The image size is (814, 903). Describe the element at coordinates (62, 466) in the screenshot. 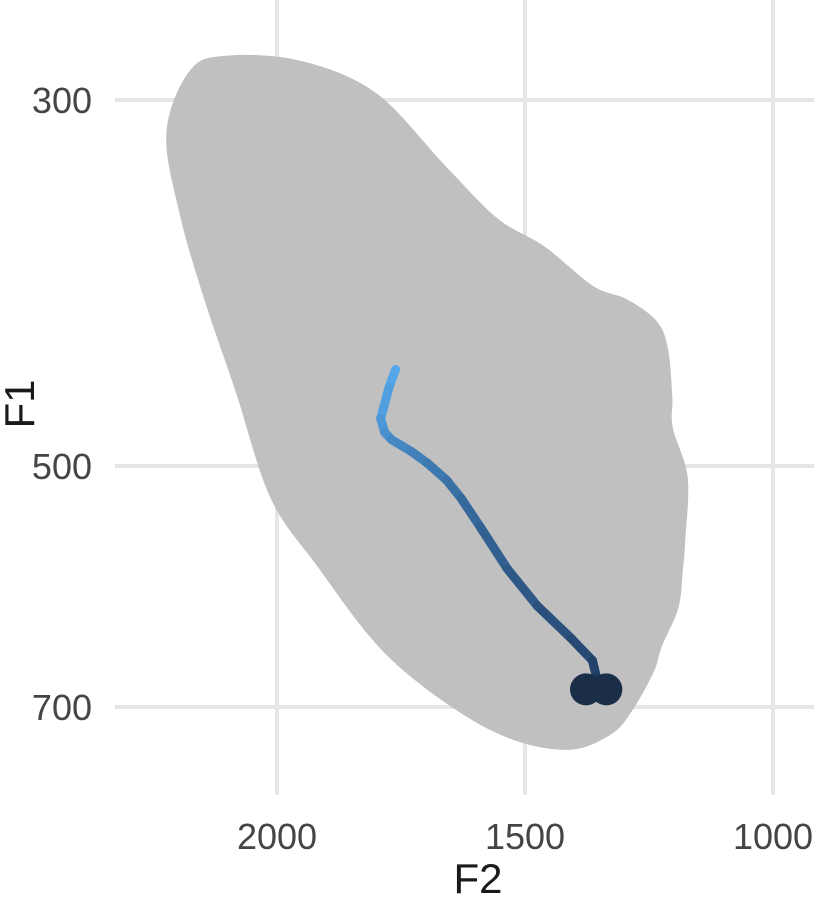

I see `y-tick-label: 500` at that location.